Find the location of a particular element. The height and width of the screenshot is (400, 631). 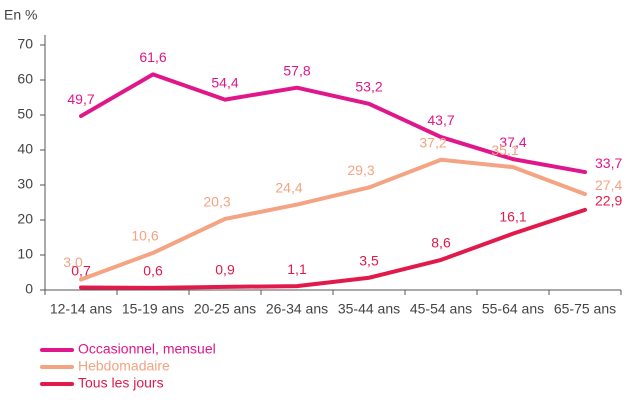

y-tick-label: 0 is located at coordinates (29, 289).